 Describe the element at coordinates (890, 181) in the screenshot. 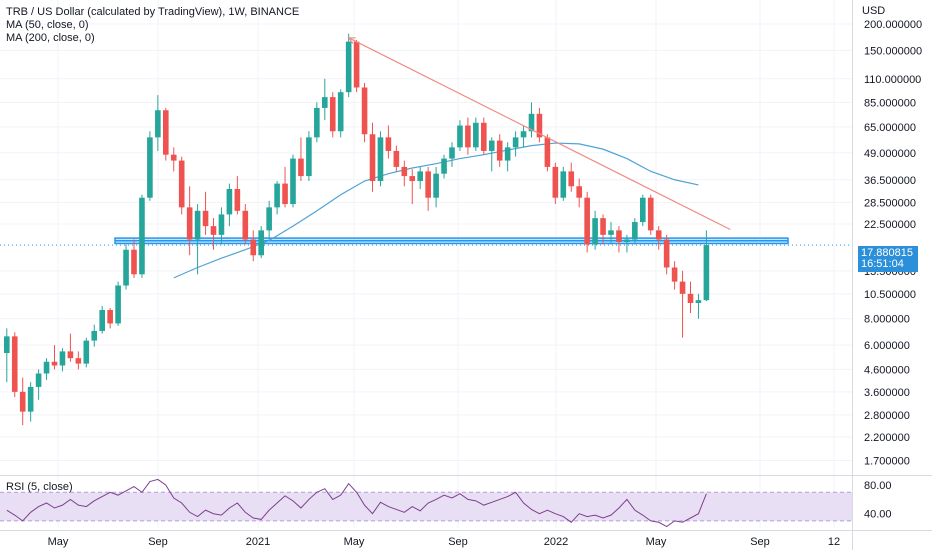

I see `y-tick-label: 36.500000` at that location.